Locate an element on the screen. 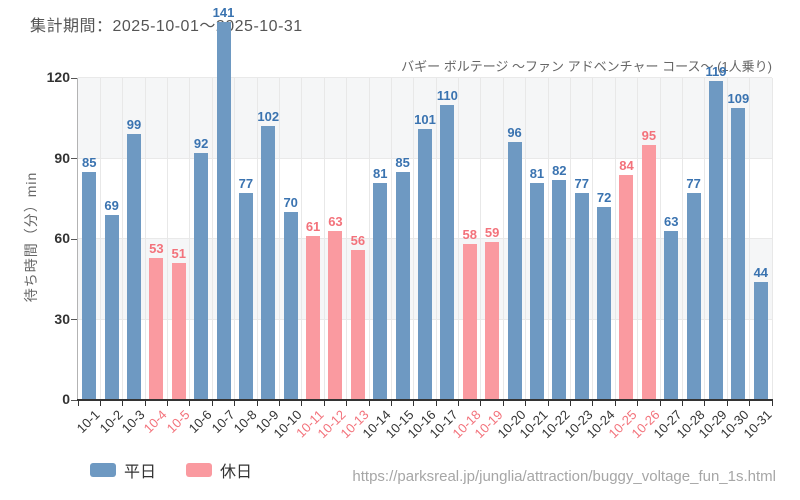 The height and width of the screenshot is (500, 800). bar-label-10-11: 61 is located at coordinates (313, 227).